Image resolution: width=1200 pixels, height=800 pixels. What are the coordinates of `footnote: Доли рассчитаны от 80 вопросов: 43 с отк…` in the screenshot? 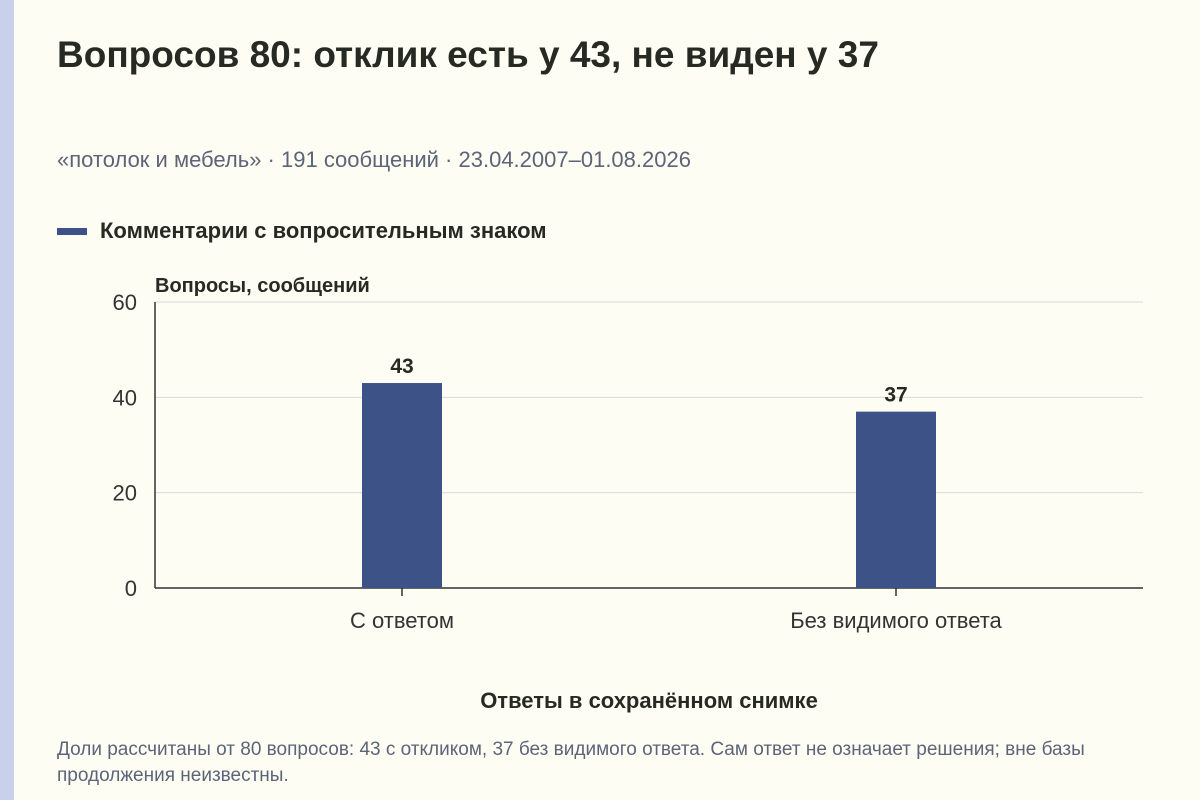 It's located at (571, 762).